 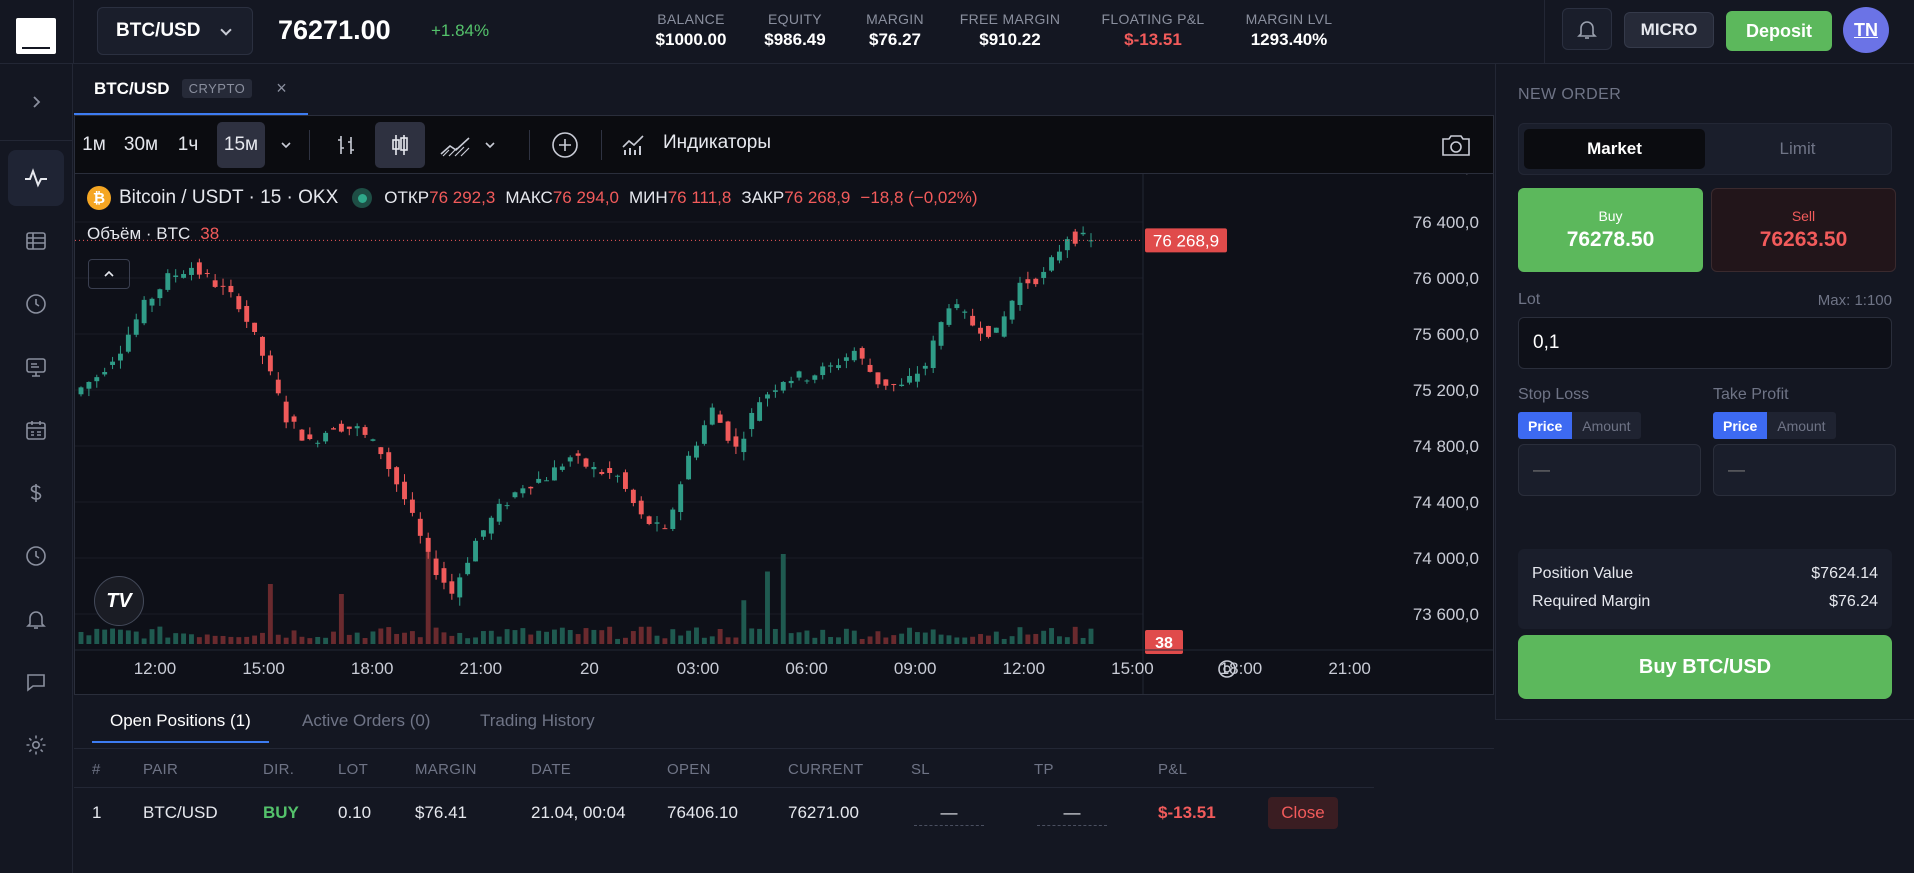 I want to click on bar-chart-type-button, so click(x=346, y=145).